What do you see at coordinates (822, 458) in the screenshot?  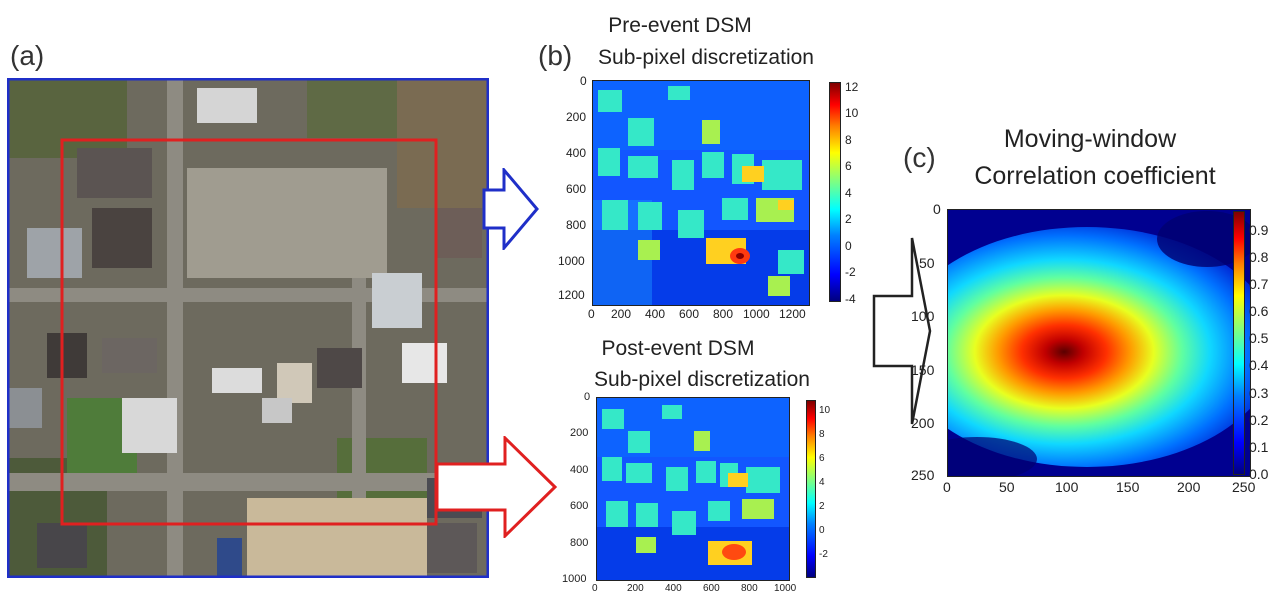 I see `post-cbar-tick: 6` at bounding box center [822, 458].